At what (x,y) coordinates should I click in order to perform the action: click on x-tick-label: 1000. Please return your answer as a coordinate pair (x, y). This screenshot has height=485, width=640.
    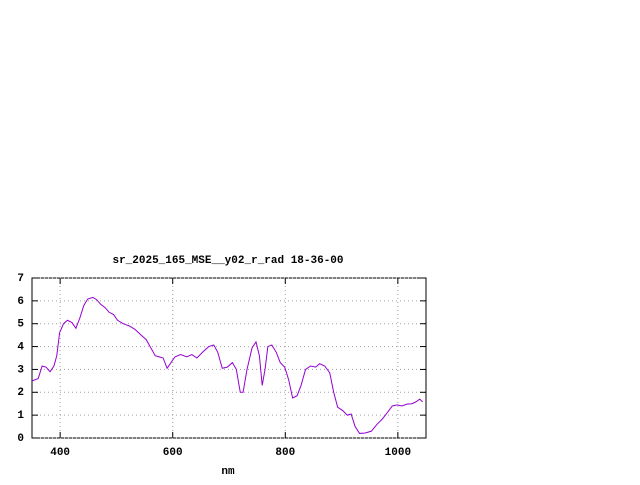
    Looking at the image, I should click on (398, 453).